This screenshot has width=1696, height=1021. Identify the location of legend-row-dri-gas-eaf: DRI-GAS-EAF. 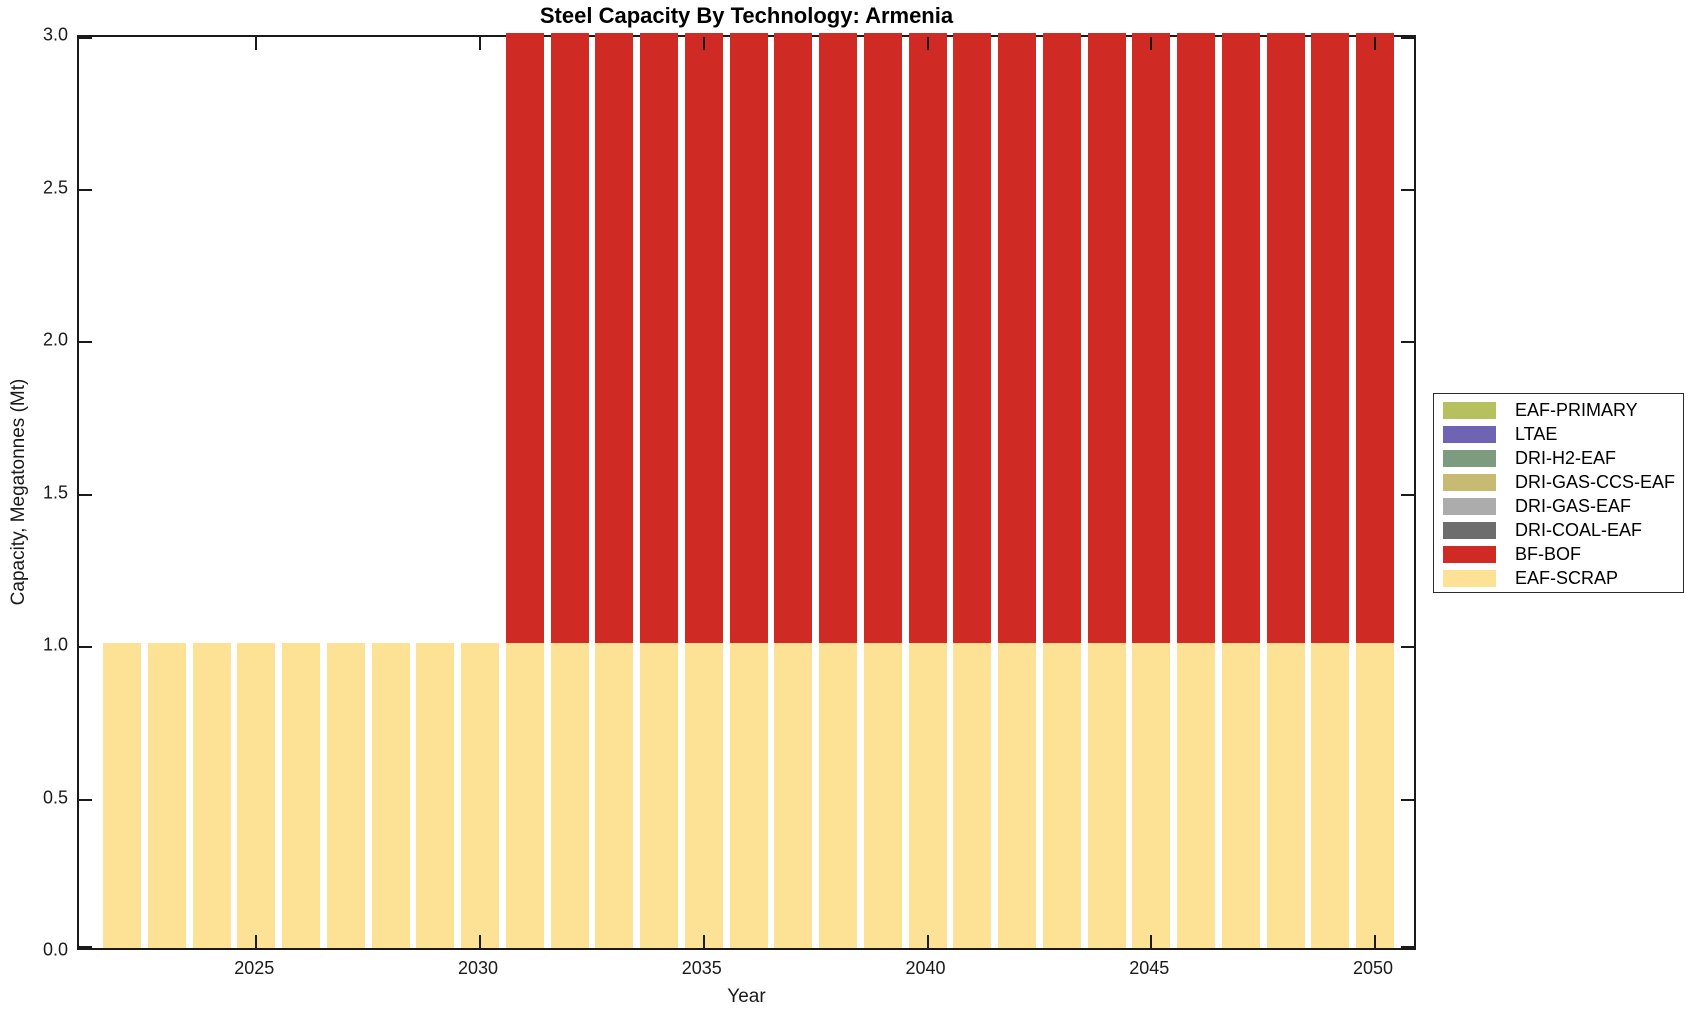
(1558, 506).